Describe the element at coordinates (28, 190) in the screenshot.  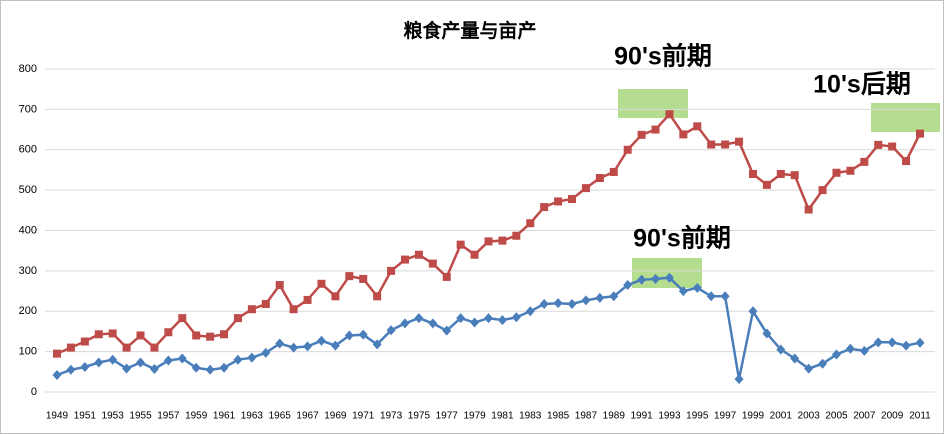
I see `y-tick-label: 500` at that location.